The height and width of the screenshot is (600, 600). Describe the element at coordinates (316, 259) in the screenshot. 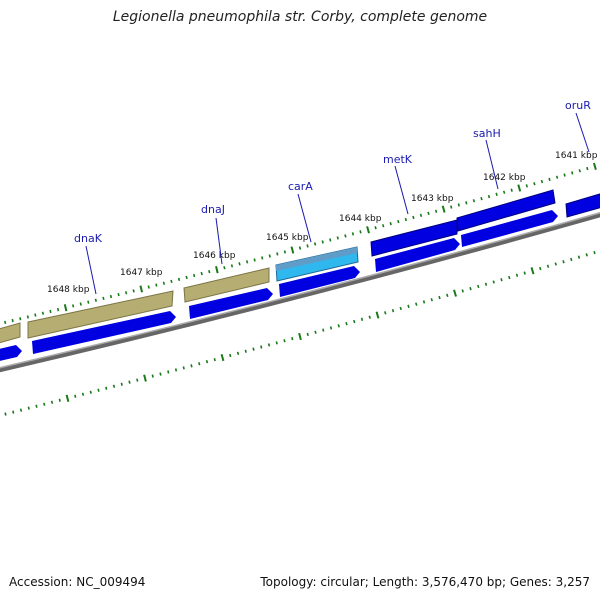

I see `gene-highlight-shade` at that location.